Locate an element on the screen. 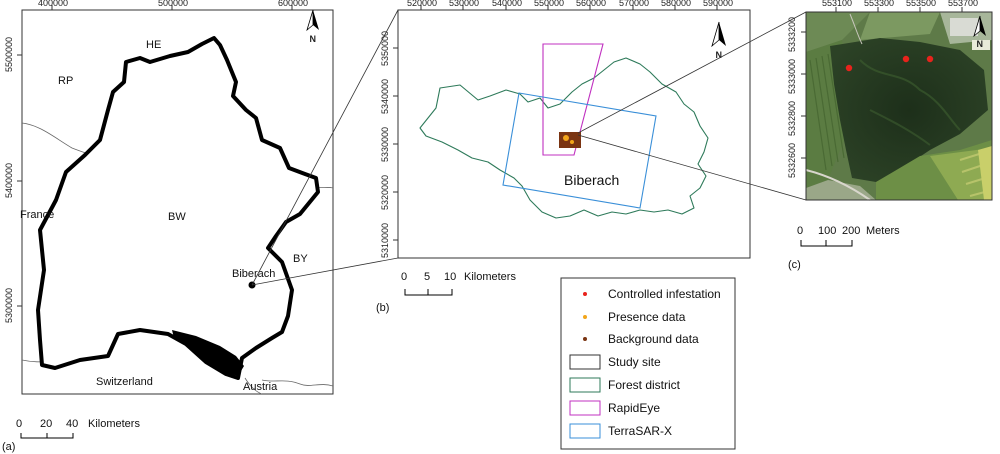 This screenshot has height=454, width=1000. scale-bar-b: 0 5 10 Kilometers is located at coordinates (458, 283).